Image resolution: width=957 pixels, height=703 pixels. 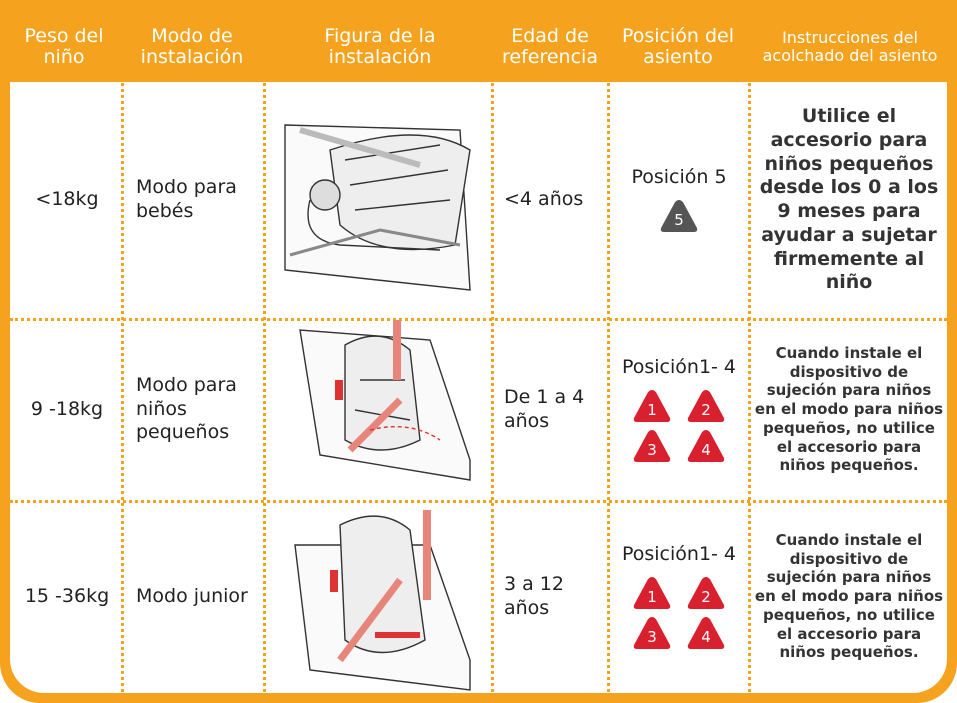 I want to click on badges: 5, so click(x=679, y=216).